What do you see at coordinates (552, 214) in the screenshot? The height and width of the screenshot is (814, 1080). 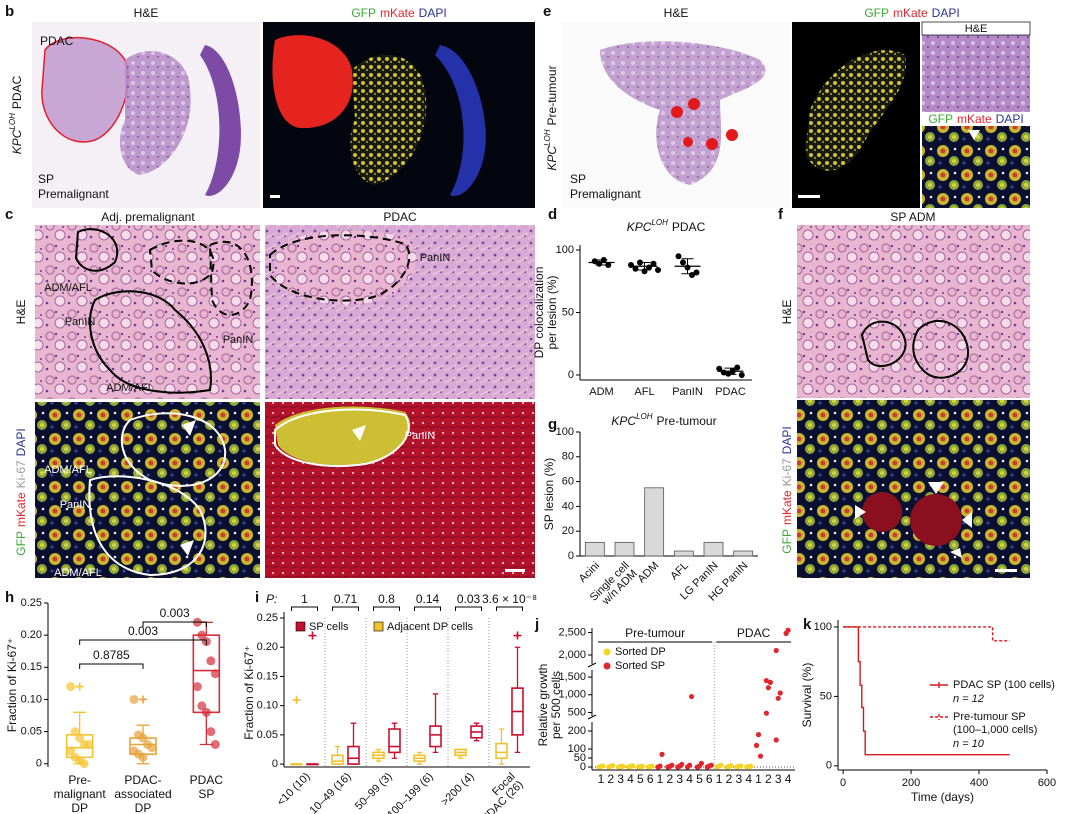 I see `panel-letter: d` at bounding box center [552, 214].